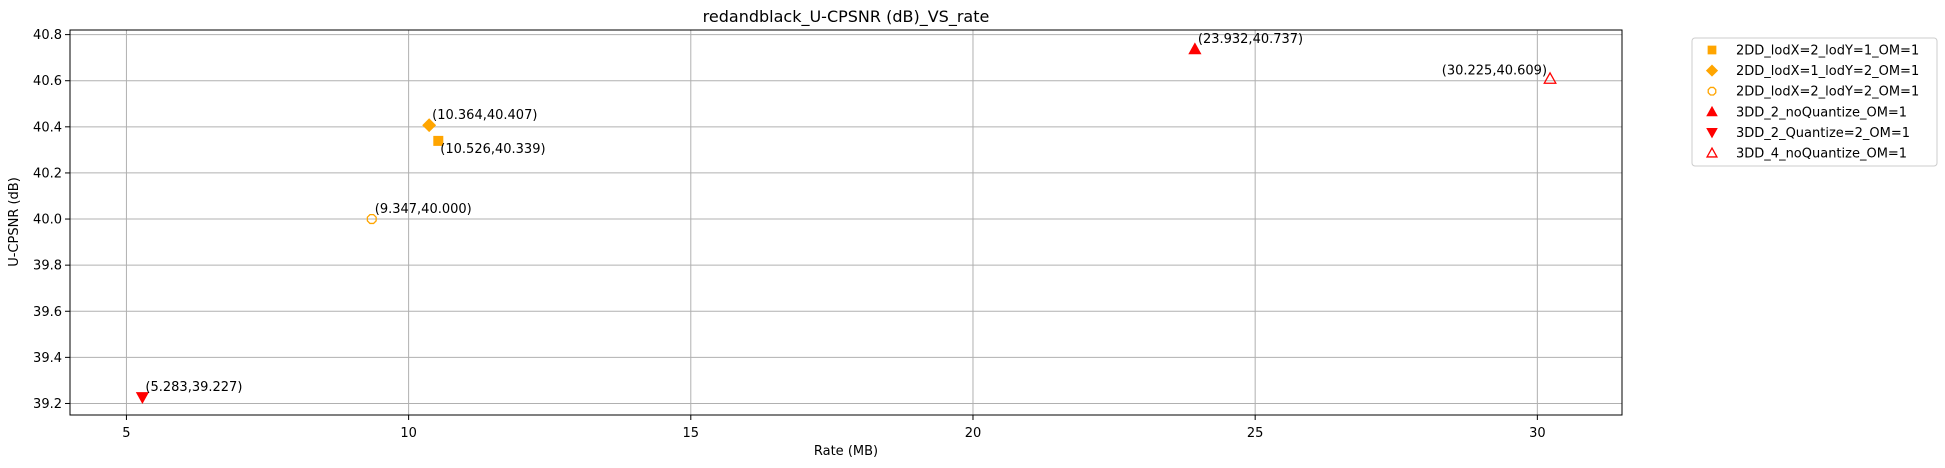  What do you see at coordinates (47, 266) in the screenshot?
I see `y-tick-label: 39.8` at bounding box center [47, 266].